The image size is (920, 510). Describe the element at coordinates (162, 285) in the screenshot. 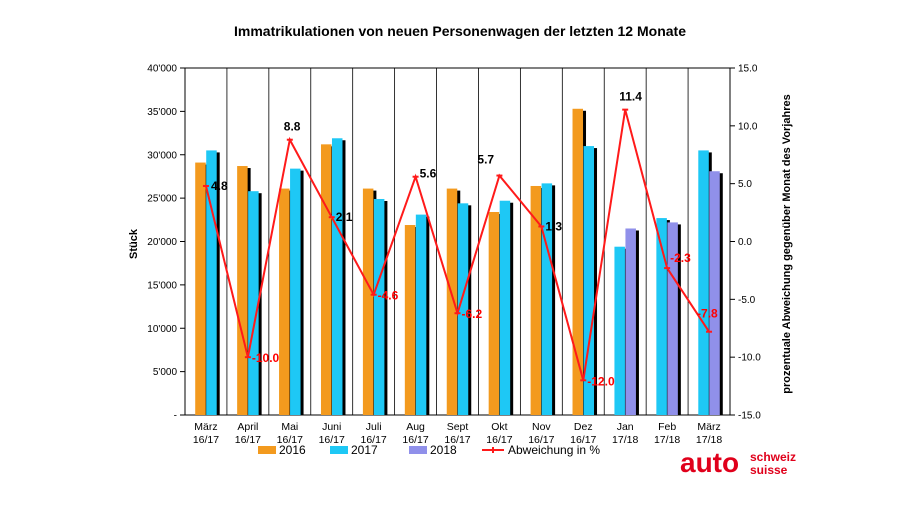

I see `y-tick-label: 15'000` at that location.